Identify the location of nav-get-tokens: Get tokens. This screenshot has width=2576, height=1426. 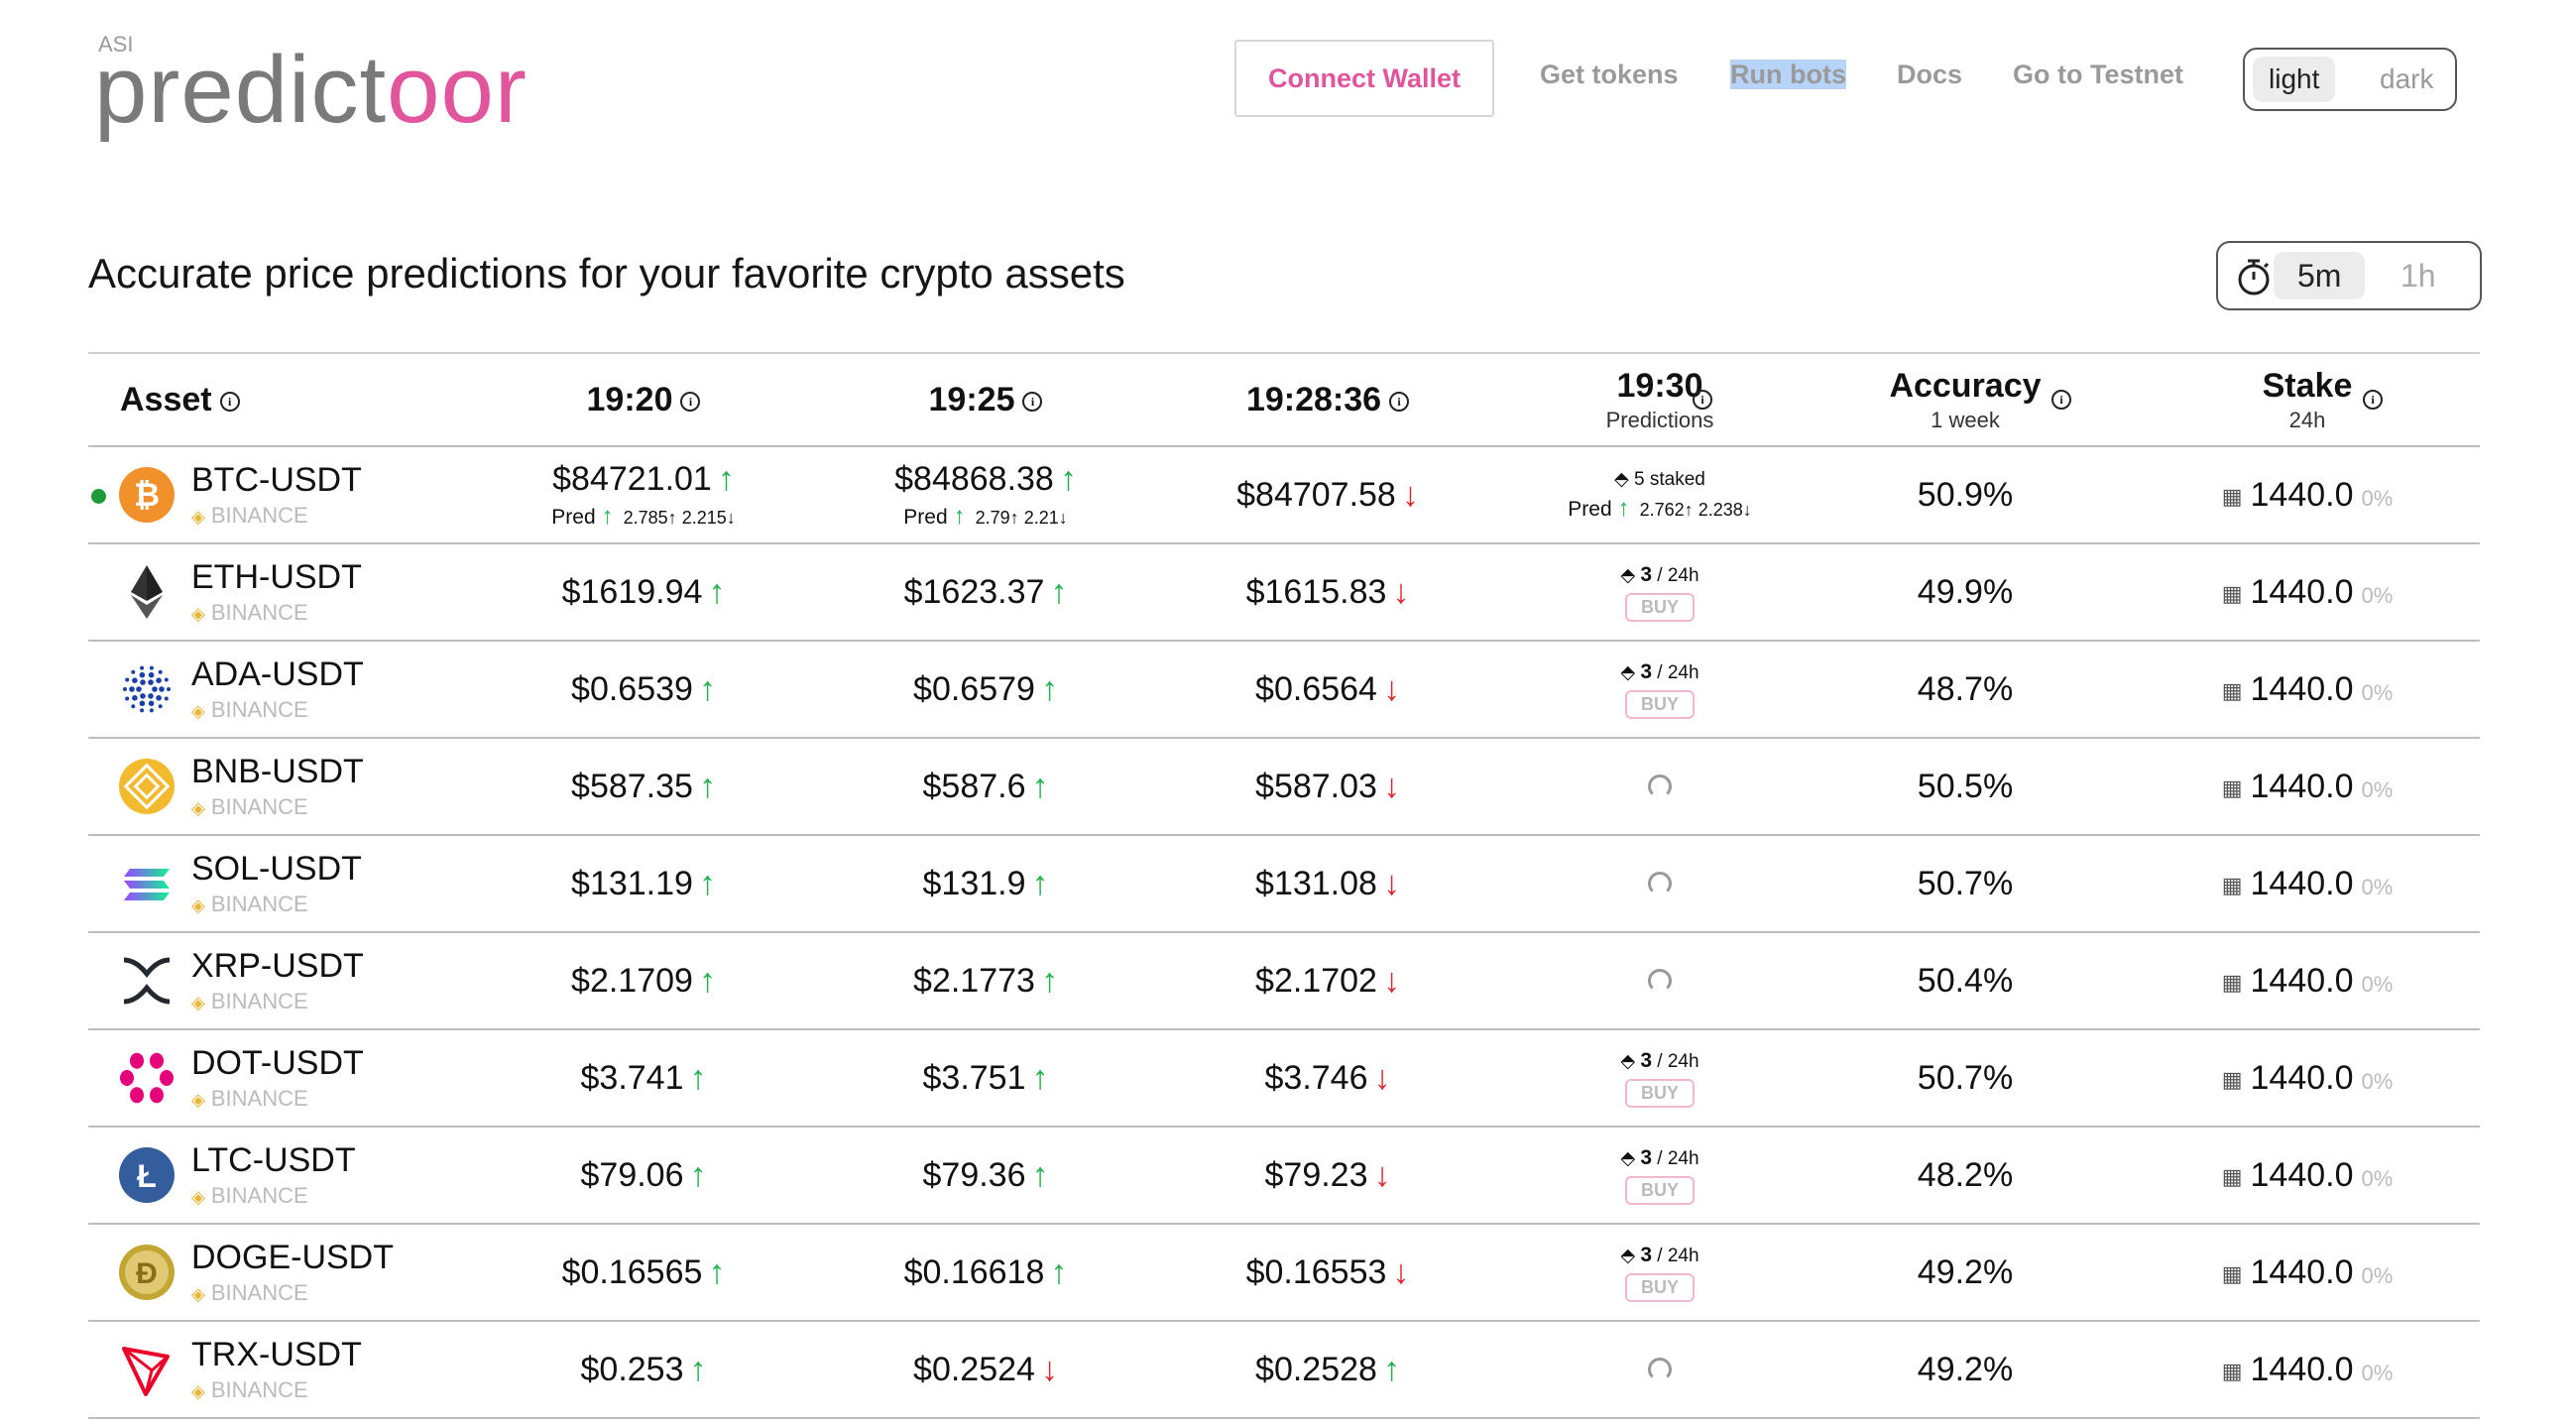
(1609, 74).